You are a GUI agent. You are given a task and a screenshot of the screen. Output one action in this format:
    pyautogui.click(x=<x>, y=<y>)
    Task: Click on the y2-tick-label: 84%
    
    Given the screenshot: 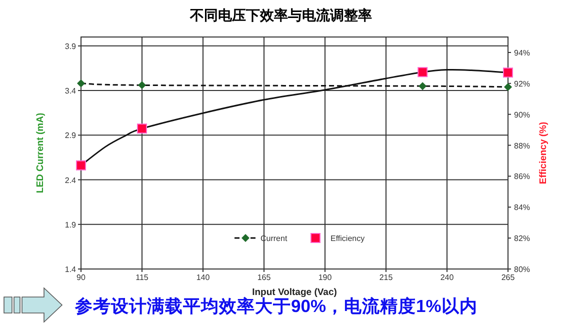 What is the action you would take?
    pyautogui.click(x=522, y=207)
    